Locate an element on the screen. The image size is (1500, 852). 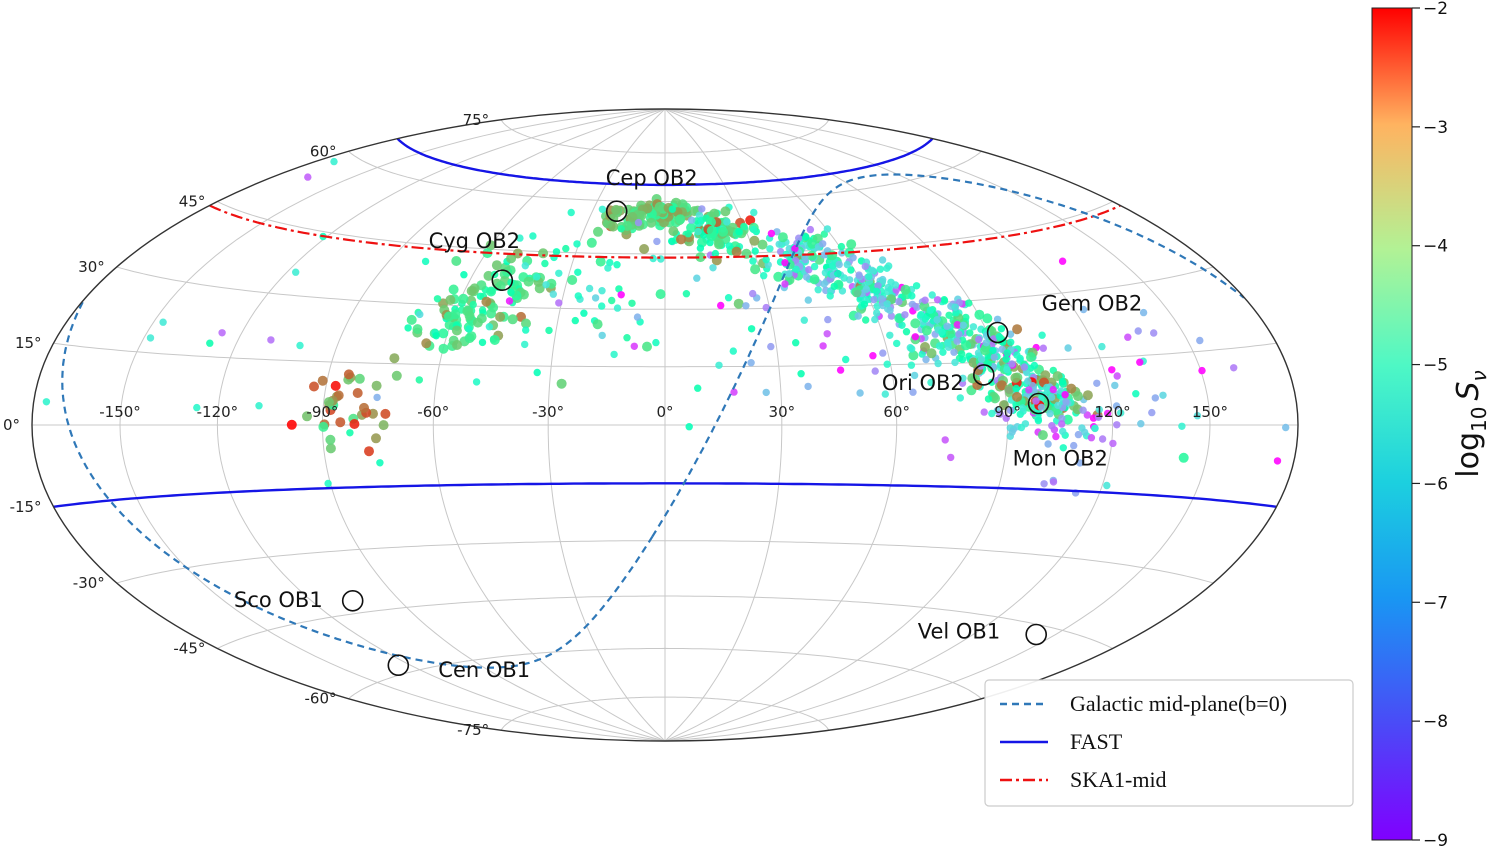
legend: Galactic mid-plane(b=0) FAST SKA1-mid is located at coordinates (1169, 743).